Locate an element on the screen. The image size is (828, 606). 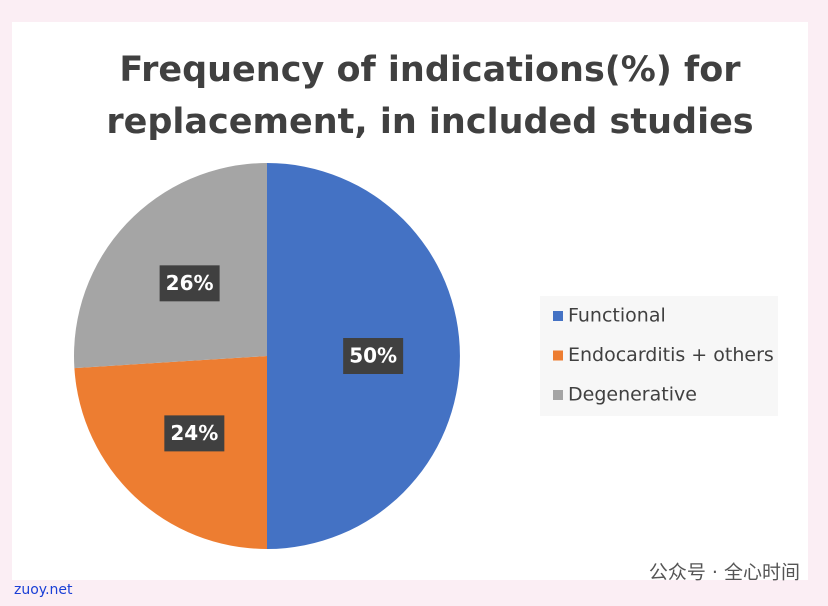
data-label: 26% is located at coordinates (190, 283).